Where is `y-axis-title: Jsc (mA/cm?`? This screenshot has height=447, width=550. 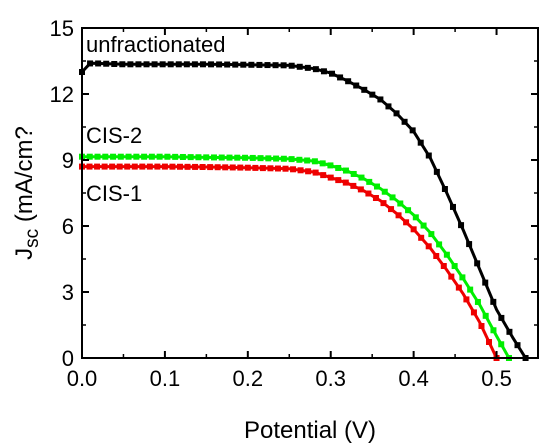 y-axis-title: Jsc (mA/cm? is located at coordinates (27, 193).